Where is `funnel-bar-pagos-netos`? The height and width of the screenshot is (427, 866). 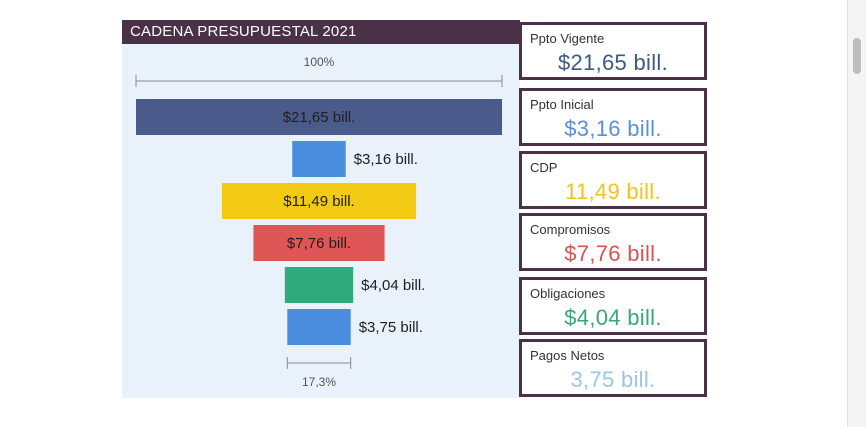
funnel-bar-pagos-netos is located at coordinates (319, 327).